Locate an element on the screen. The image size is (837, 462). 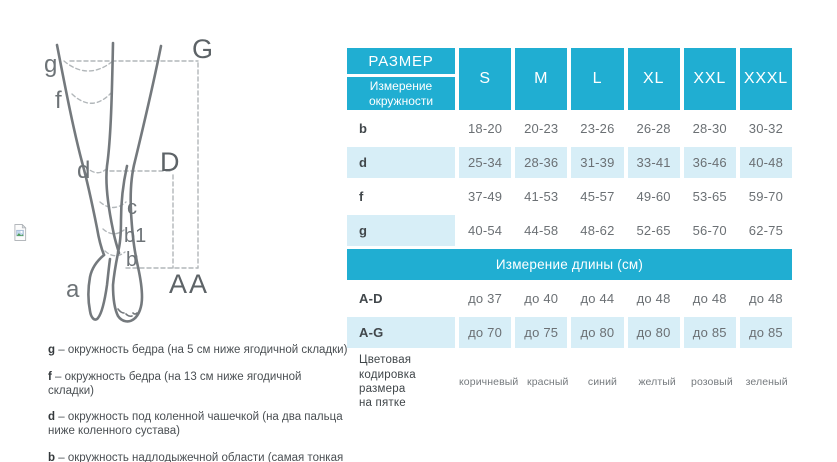
heel-color-xxxl: зеленый is located at coordinates (766, 382).